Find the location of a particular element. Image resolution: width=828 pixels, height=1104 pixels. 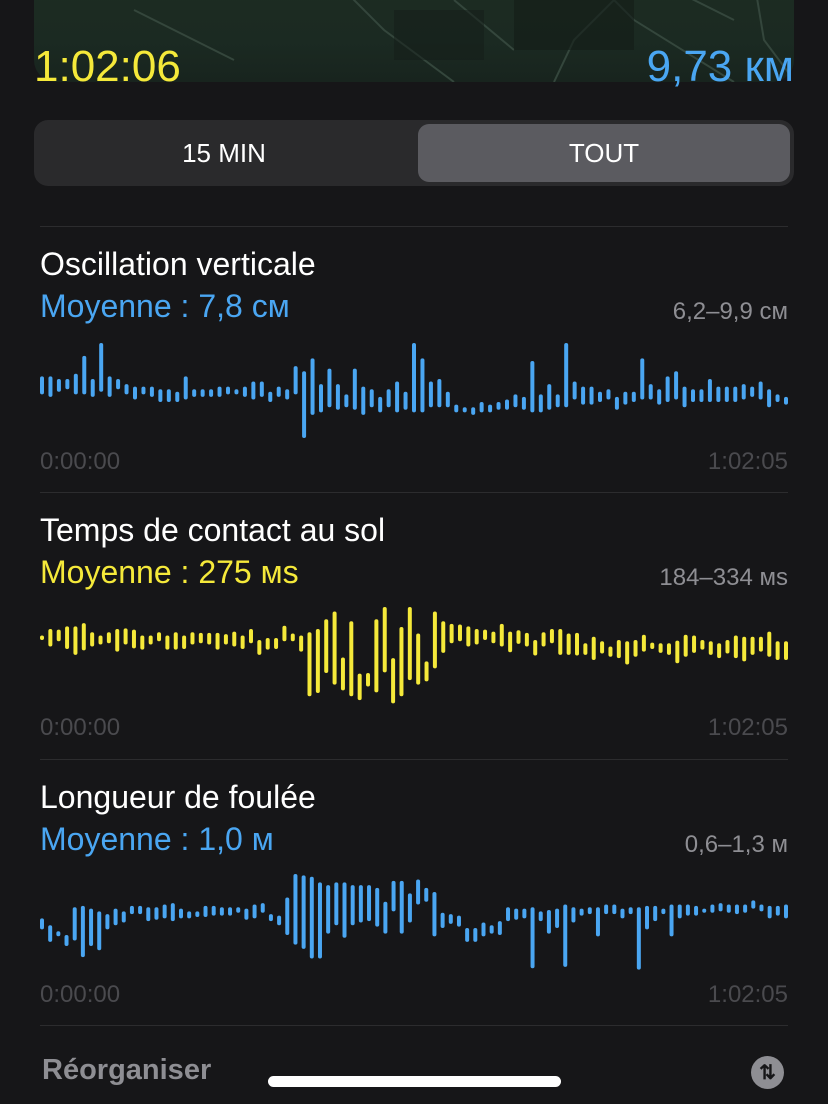

range-value: 184–334 мs is located at coordinates (723, 577).